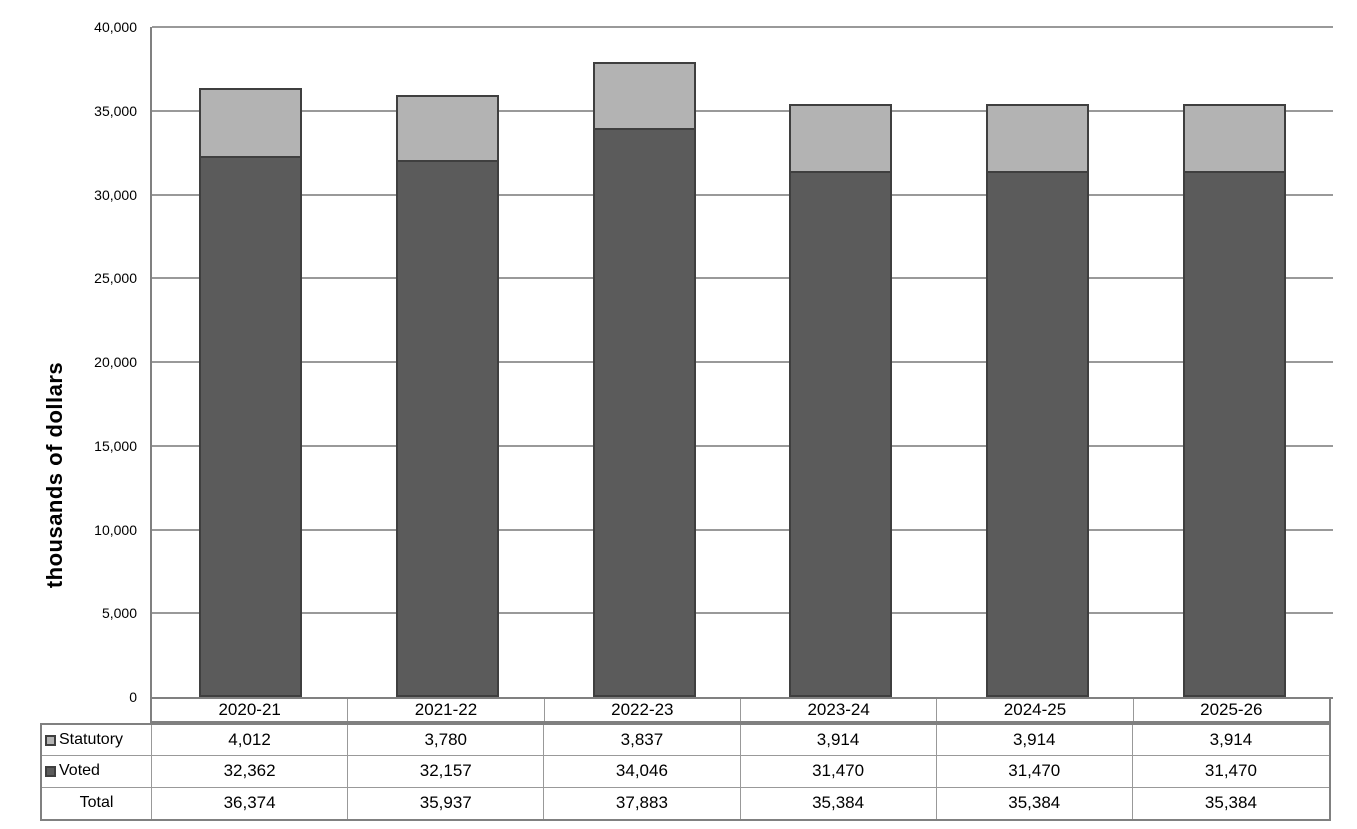  I want to click on row-label-text: Total, so click(96, 803).